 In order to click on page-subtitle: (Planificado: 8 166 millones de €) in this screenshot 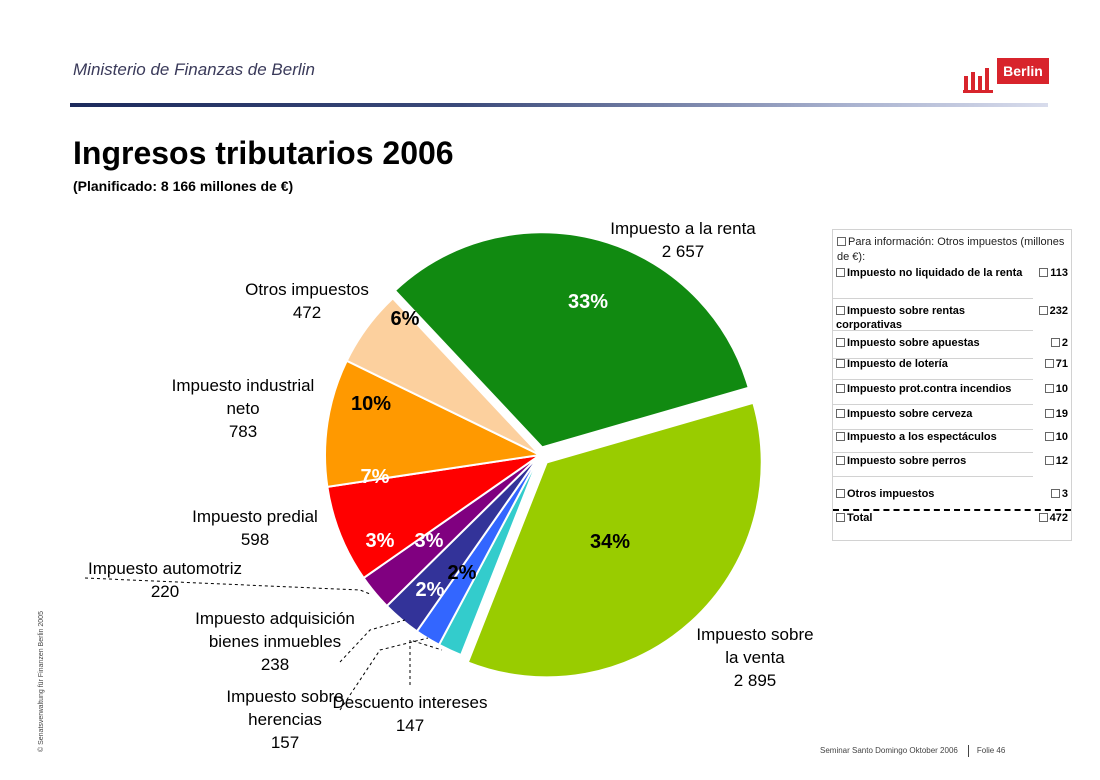, I will do `click(183, 186)`.